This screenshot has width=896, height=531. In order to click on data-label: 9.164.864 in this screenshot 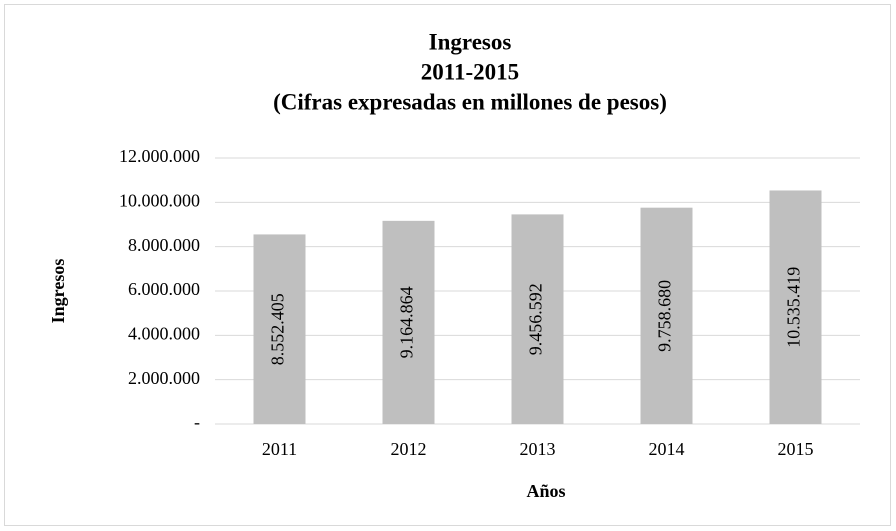, I will do `click(407, 322)`.